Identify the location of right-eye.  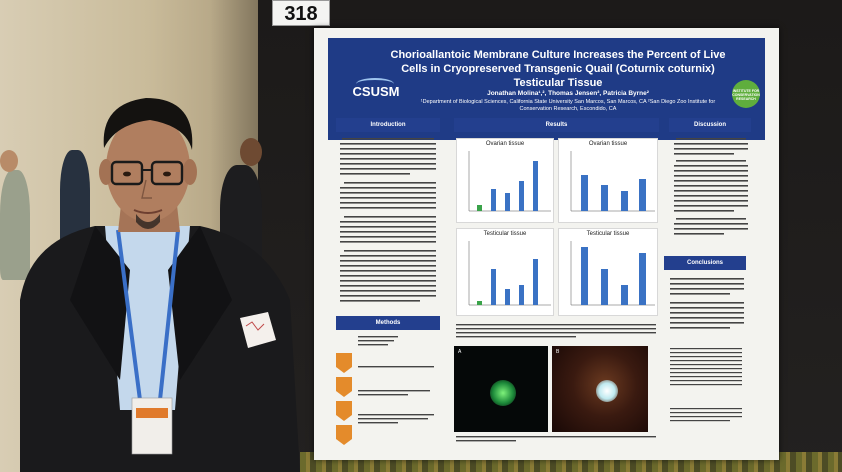
(167, 174).